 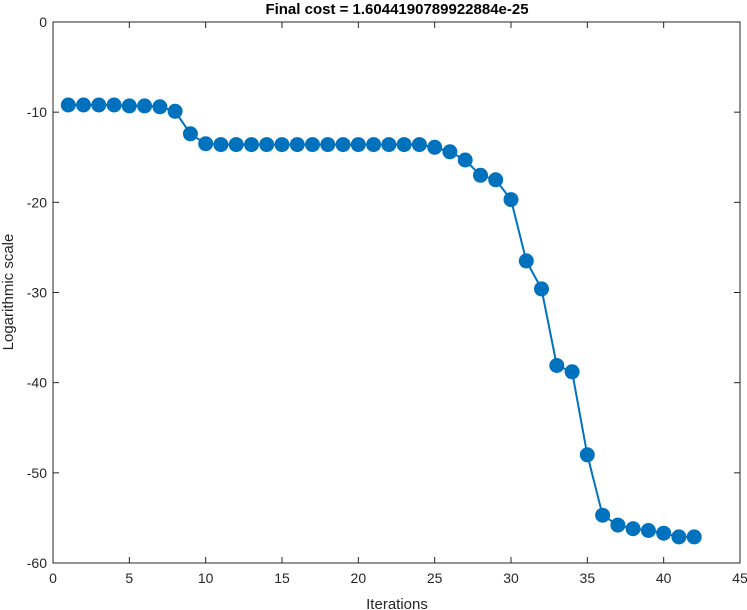 What do you see at coordinates (37, 473) in the screenshot?
I see `y-tick-label: -50` at bounding box center [37, 473].